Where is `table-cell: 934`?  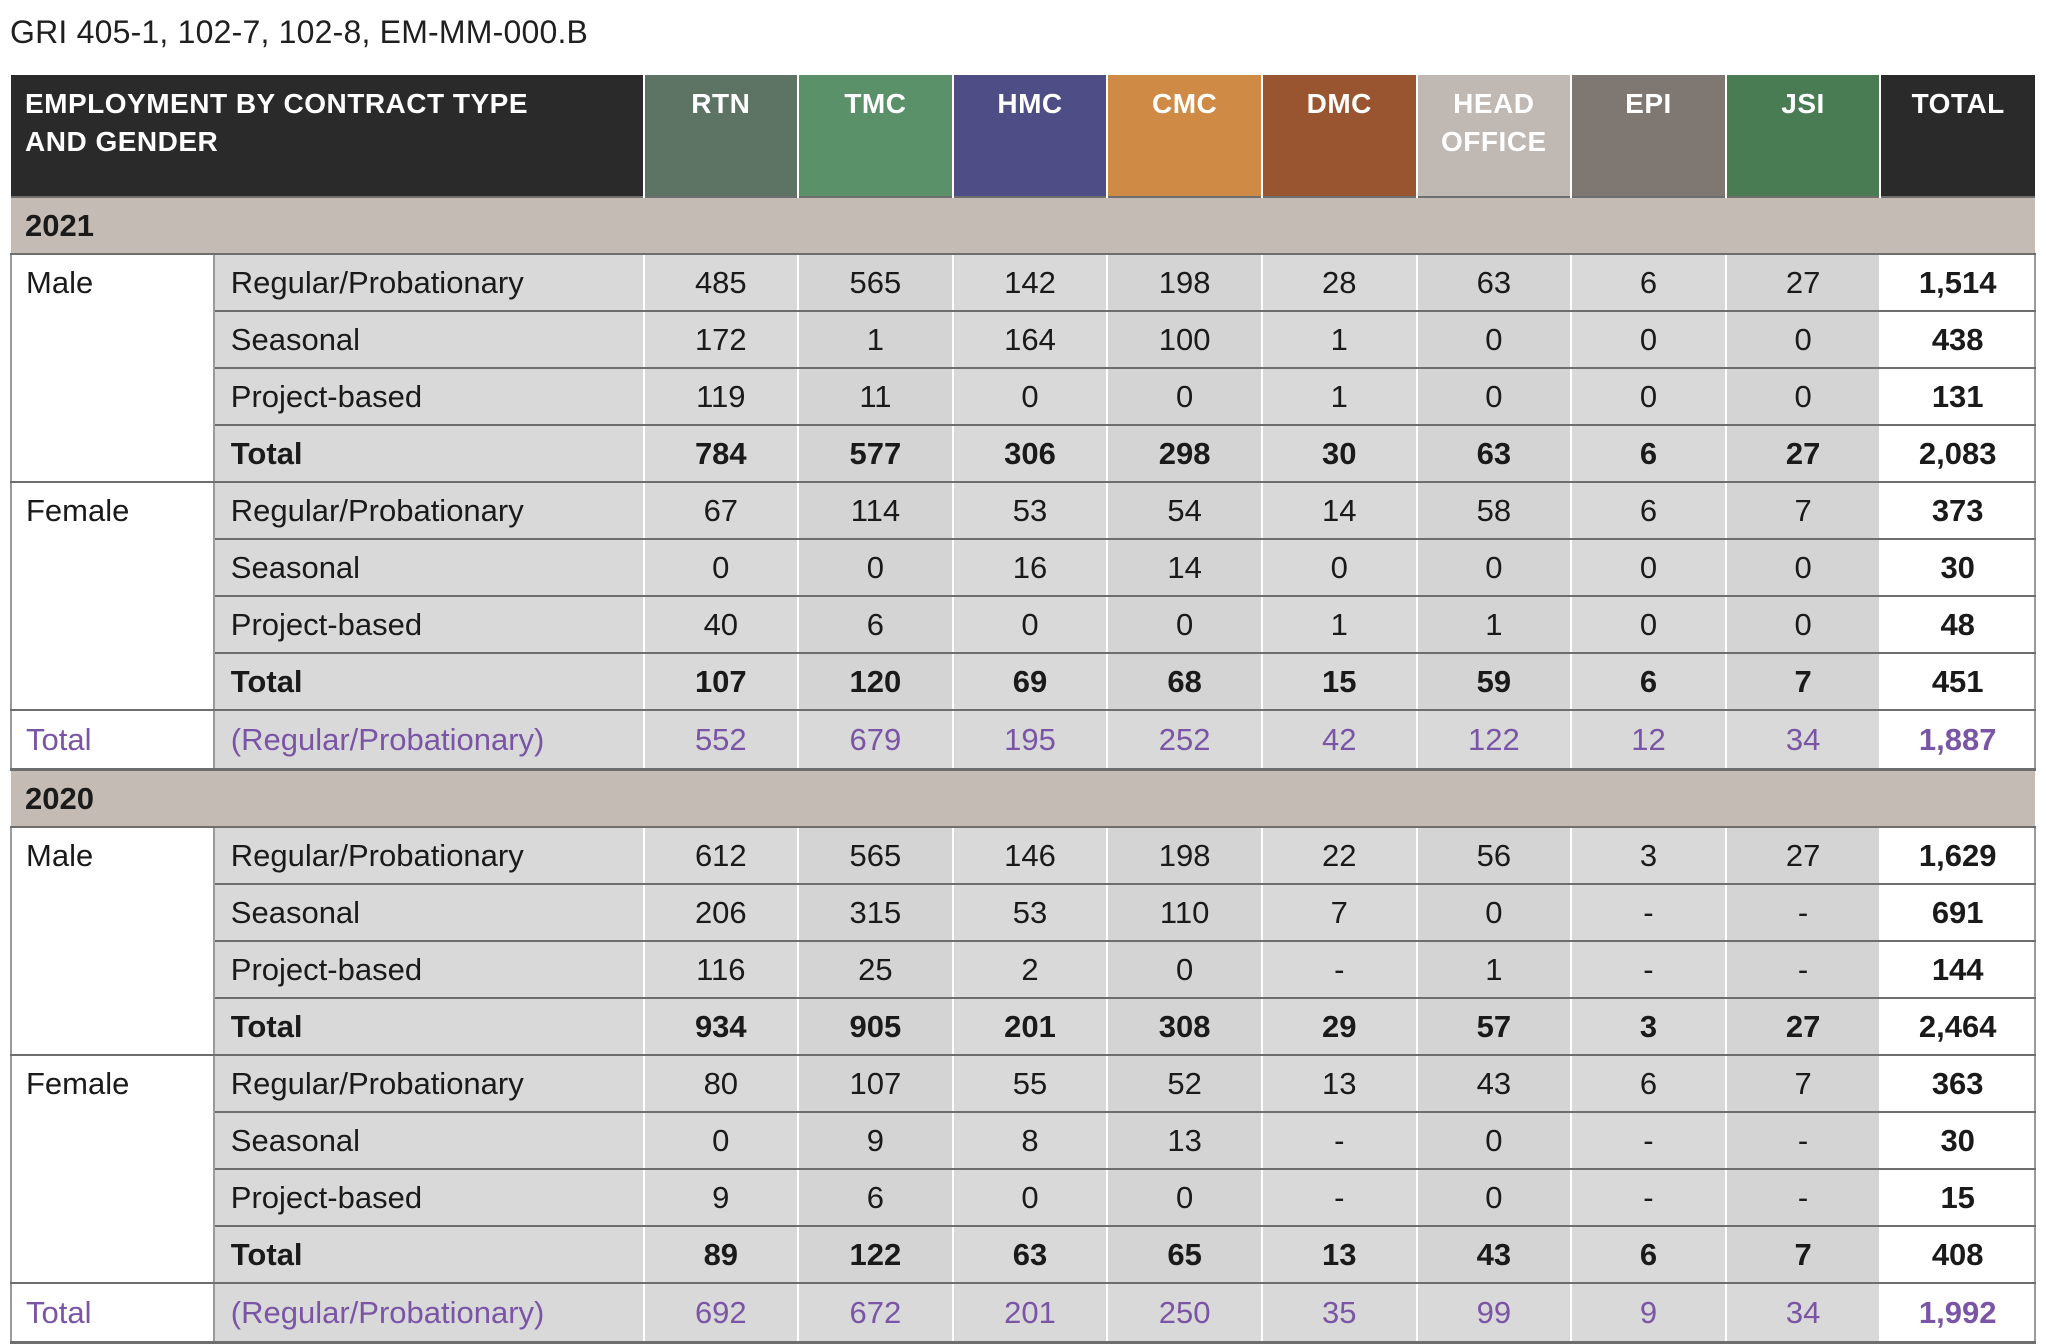
table-cell: 934 is located at coordinates (720, 1027).